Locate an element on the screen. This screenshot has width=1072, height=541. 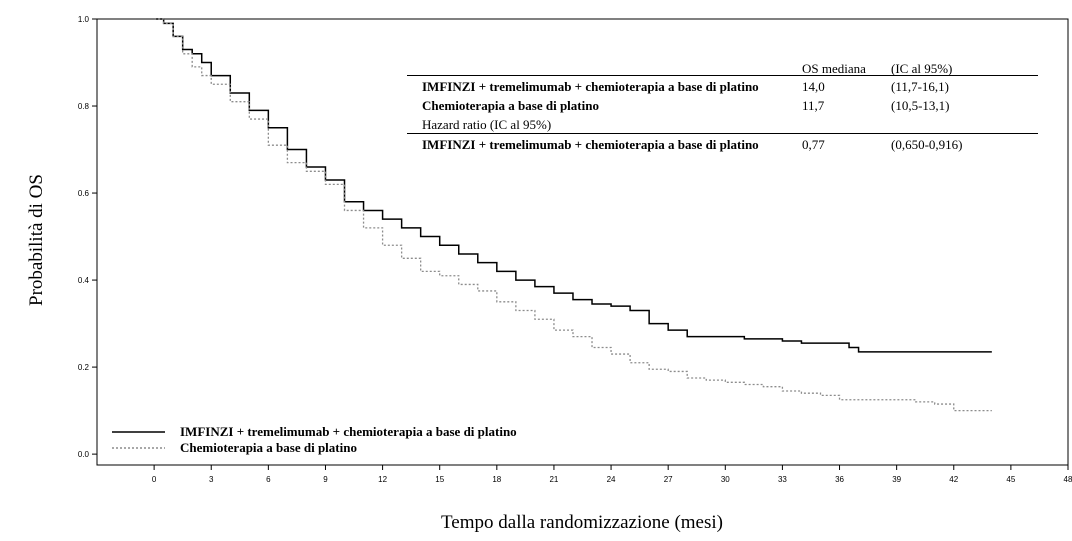
x-tick-label: 36 is located at coordinates (839, 479).